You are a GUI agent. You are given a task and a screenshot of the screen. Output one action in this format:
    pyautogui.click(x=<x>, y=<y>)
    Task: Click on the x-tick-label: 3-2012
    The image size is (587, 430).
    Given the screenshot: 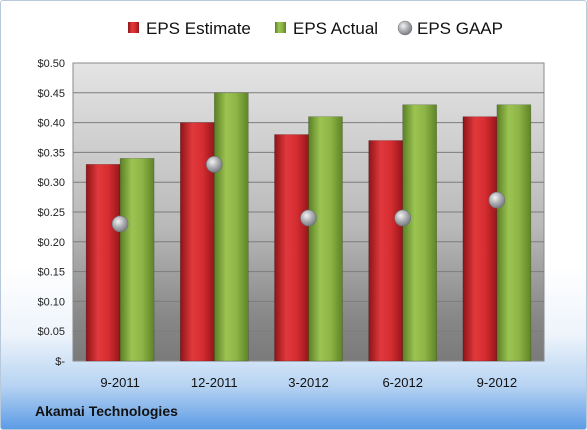 What is the action you would take?
    pyautogui.click(x=308, y=382)
    